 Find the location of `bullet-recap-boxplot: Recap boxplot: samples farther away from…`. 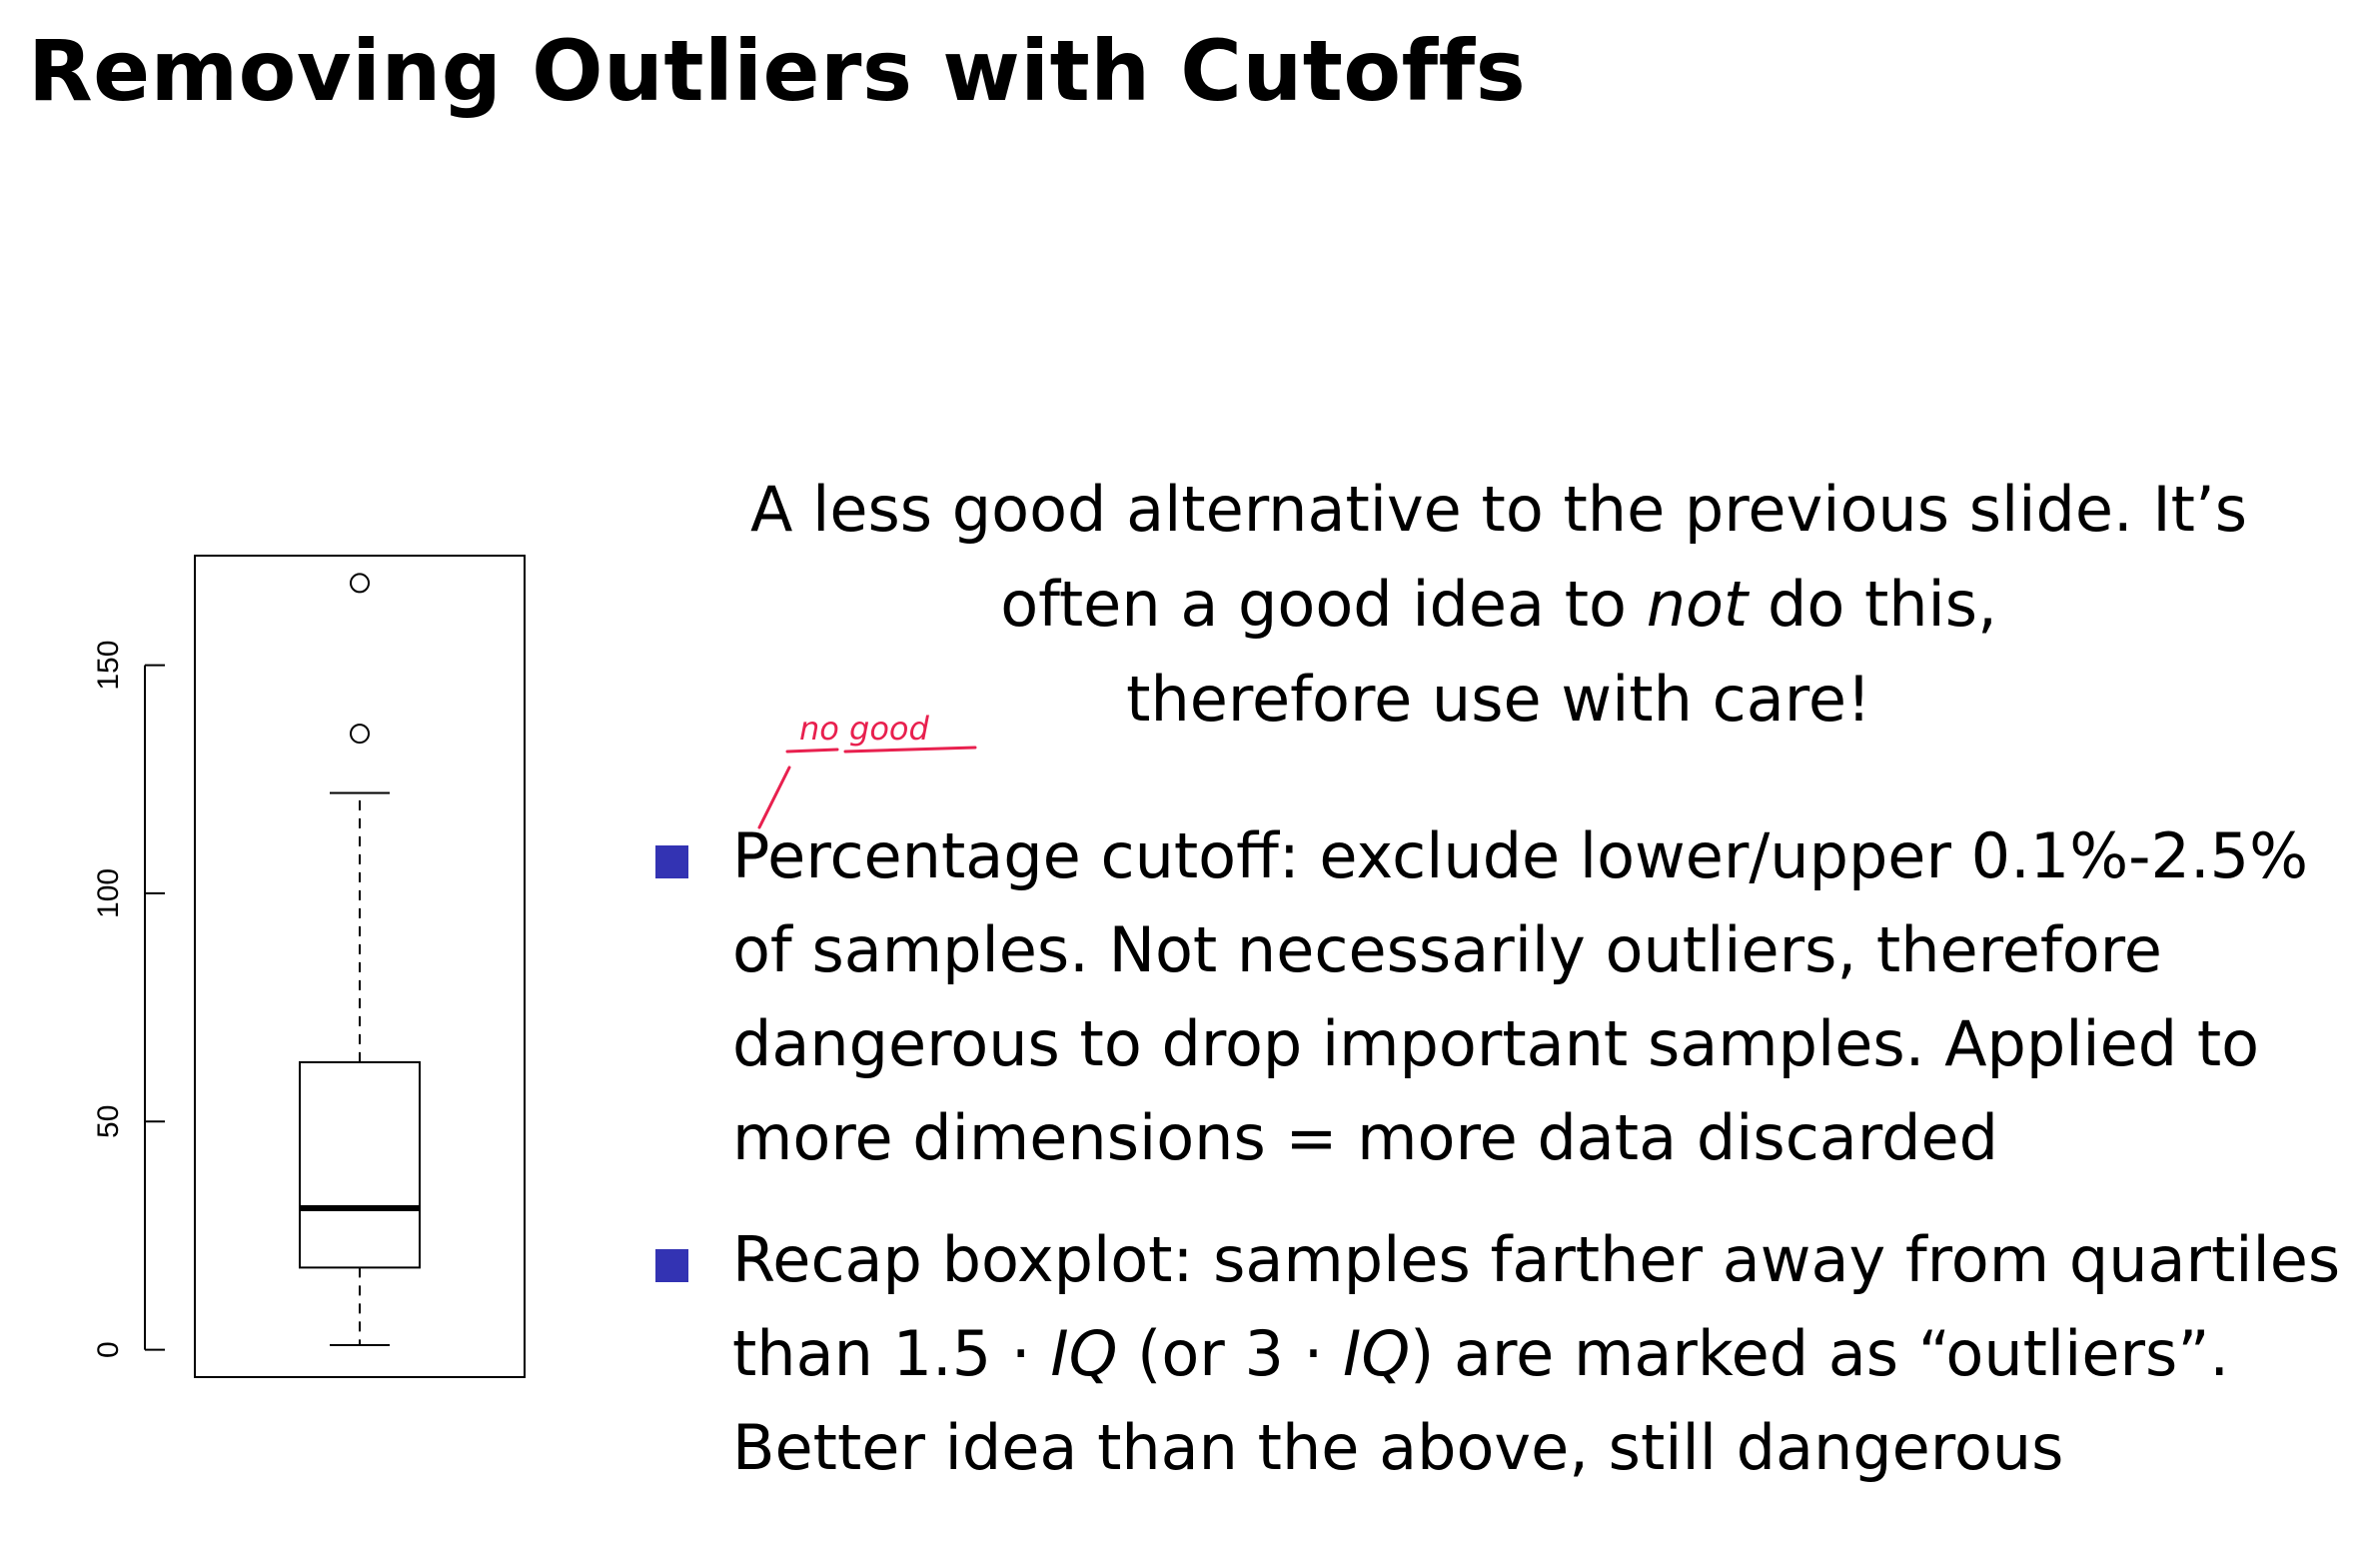

bullet-recap-boxplot: Recap boxplot: samples farther away from… is located at coordinates (1504, 1354).